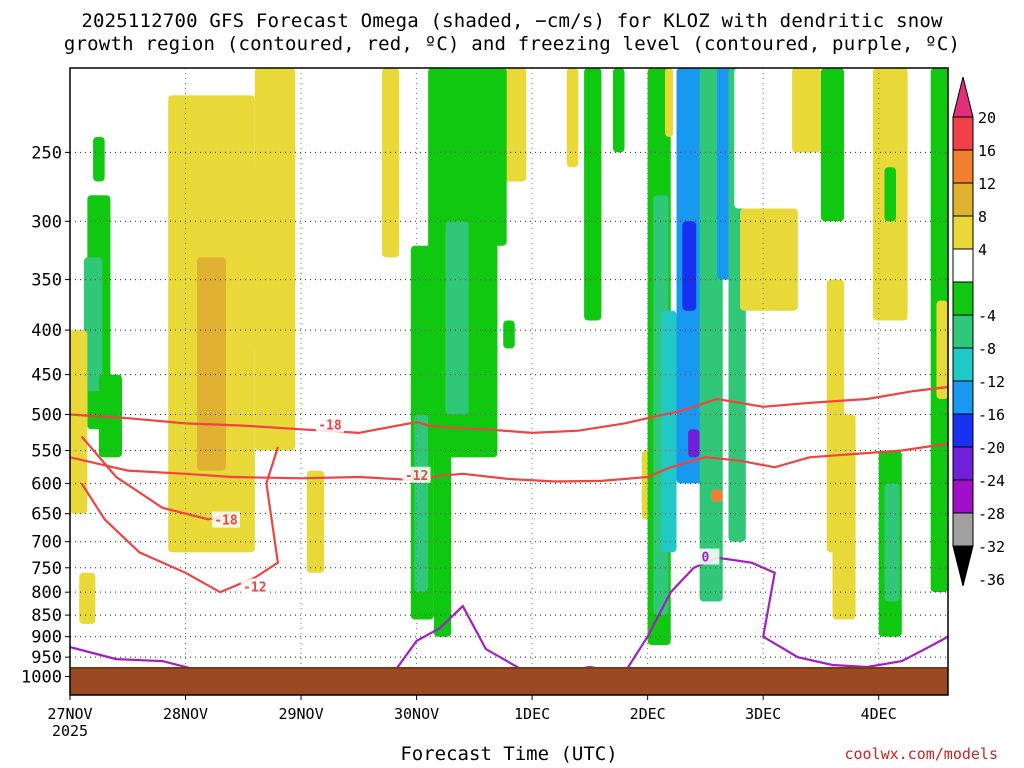 This screenshot has height=768, width=1024. What do you see at coordinates (991, 415) in the screenshot?
I see `colorbar-label-9: -16` at bounding box center [991, 415].